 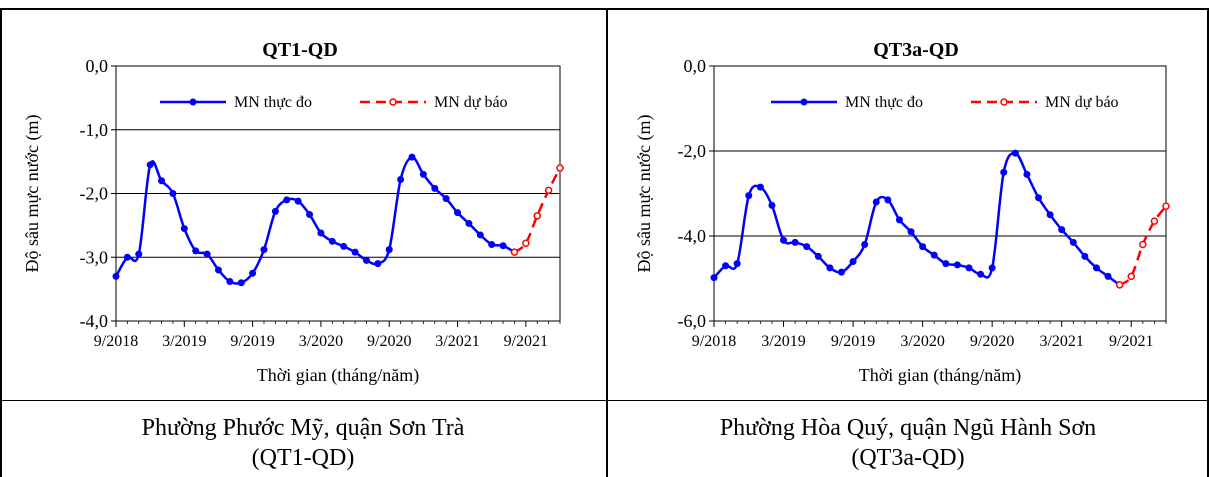 I want to click on x-tick-label: 9/2018, so click(x=116, y=341).